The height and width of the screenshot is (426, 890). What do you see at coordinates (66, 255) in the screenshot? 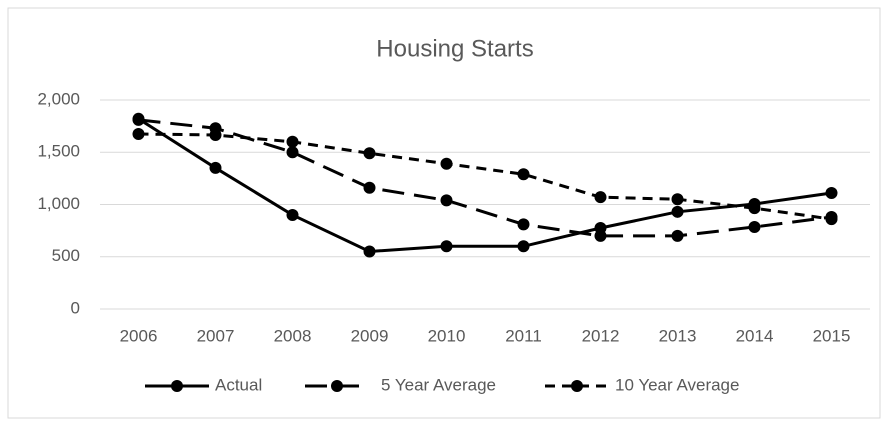
I see `y-tick-label: 500` at bounding box center [66, 255].